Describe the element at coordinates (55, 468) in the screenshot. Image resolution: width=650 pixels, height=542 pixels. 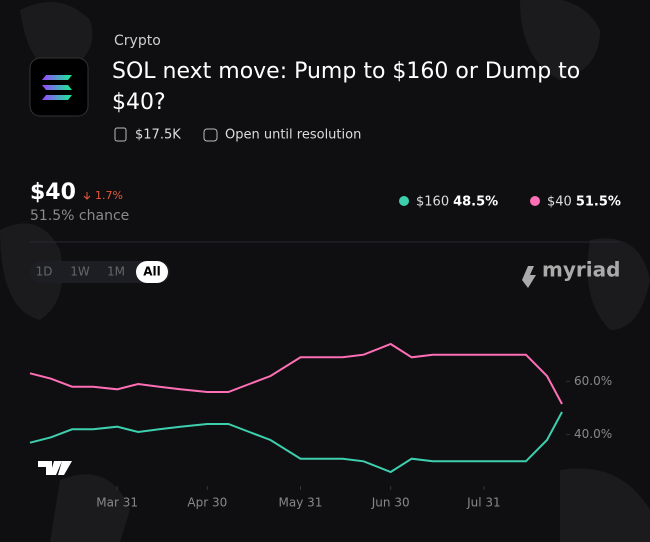
I see `tradingview-logo` at that location.